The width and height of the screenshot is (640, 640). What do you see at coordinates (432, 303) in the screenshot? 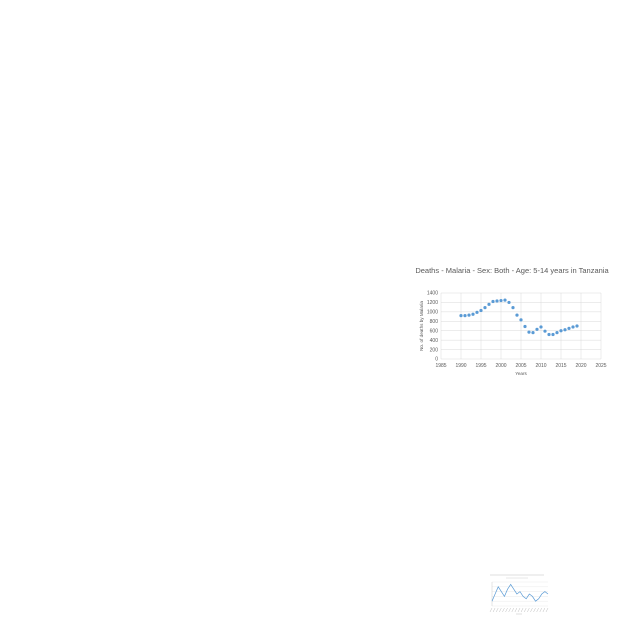
I see `y-tick-label: 1200` at bounding box center [432, 303].